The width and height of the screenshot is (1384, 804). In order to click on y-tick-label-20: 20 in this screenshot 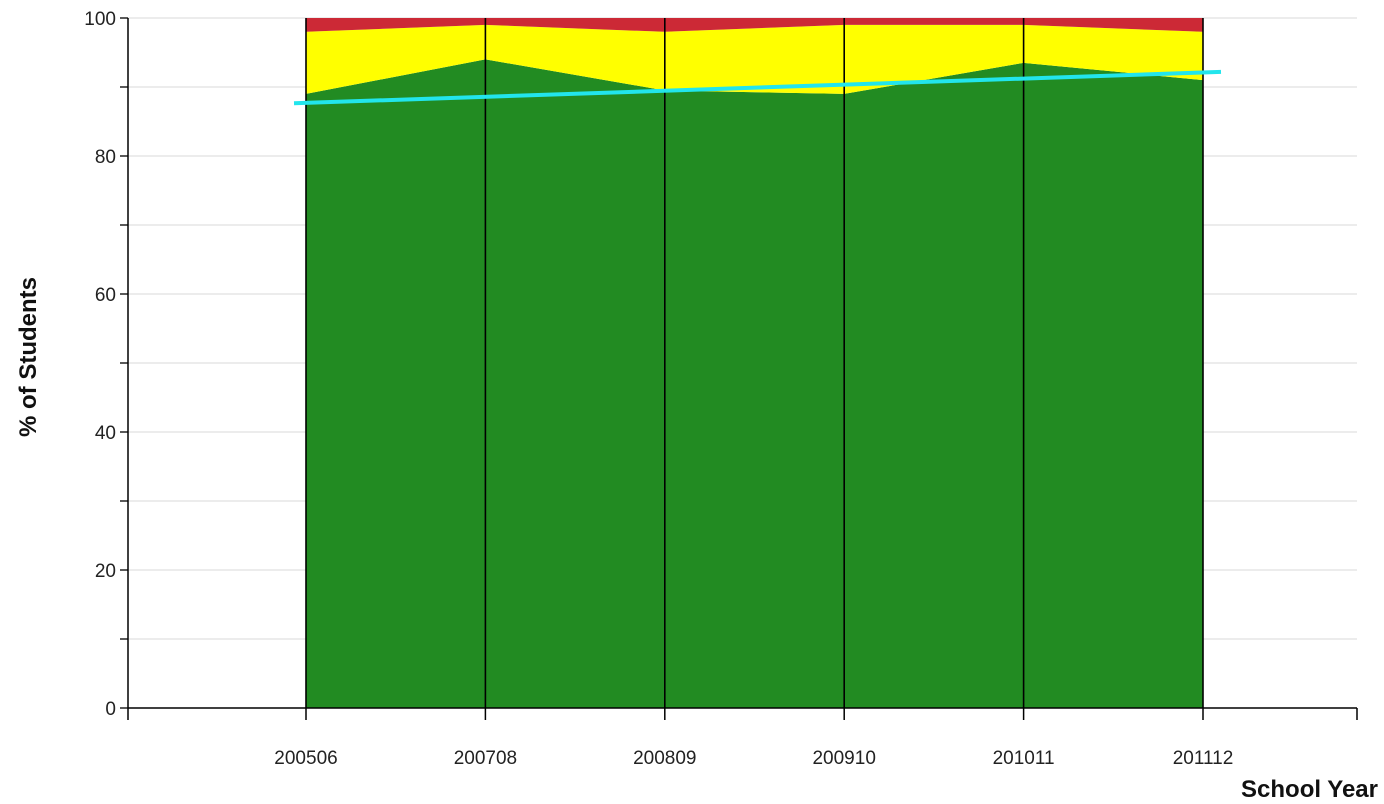, I will do `click(105, 571)`.